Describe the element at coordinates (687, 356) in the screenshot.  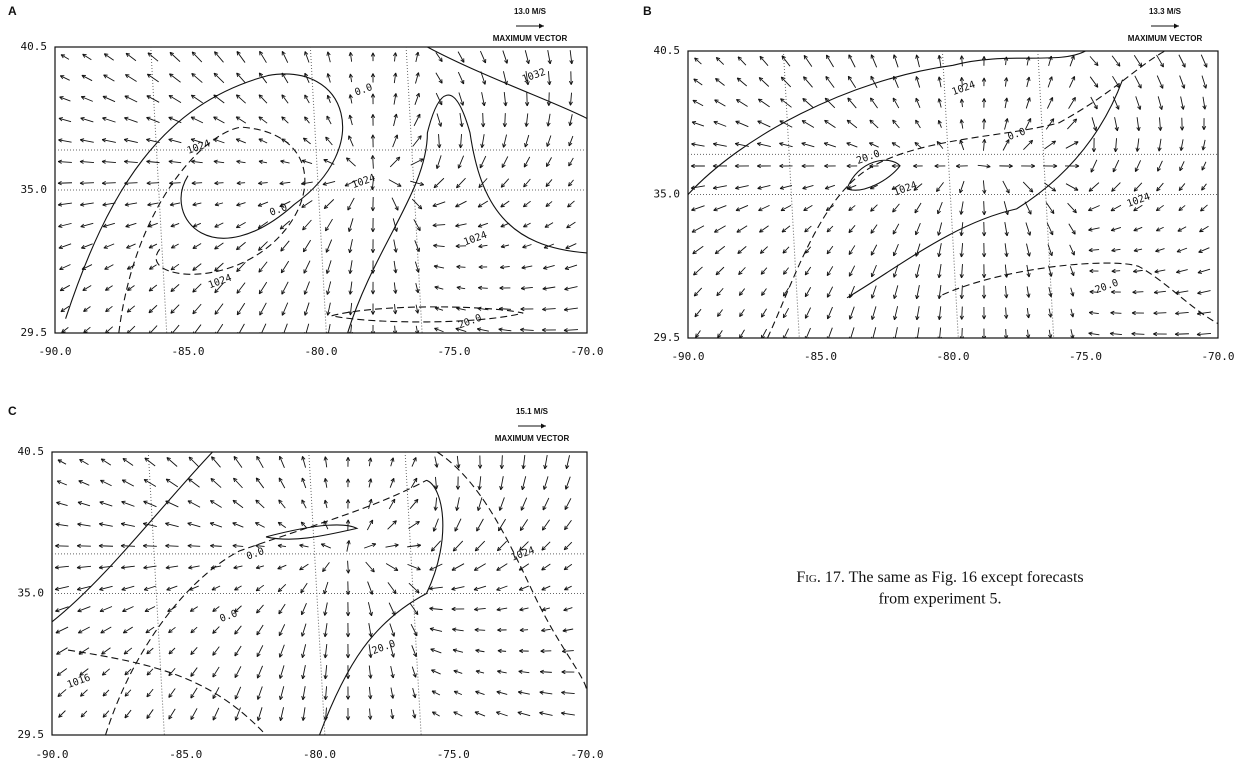
I see `x-tick-label: -90.0` at that location.